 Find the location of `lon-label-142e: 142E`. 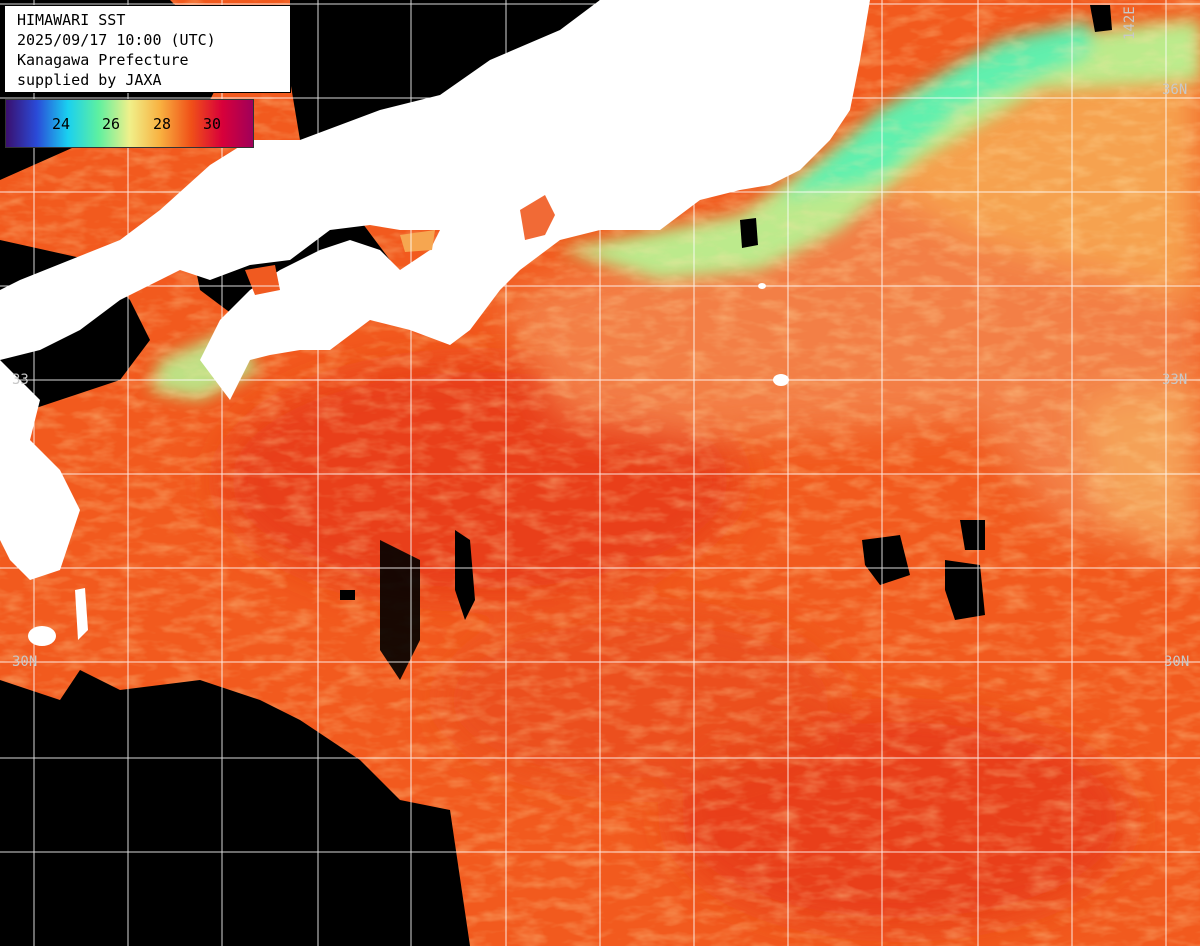

lon-label-142e: 142E is located at coordinates (1130, 23).